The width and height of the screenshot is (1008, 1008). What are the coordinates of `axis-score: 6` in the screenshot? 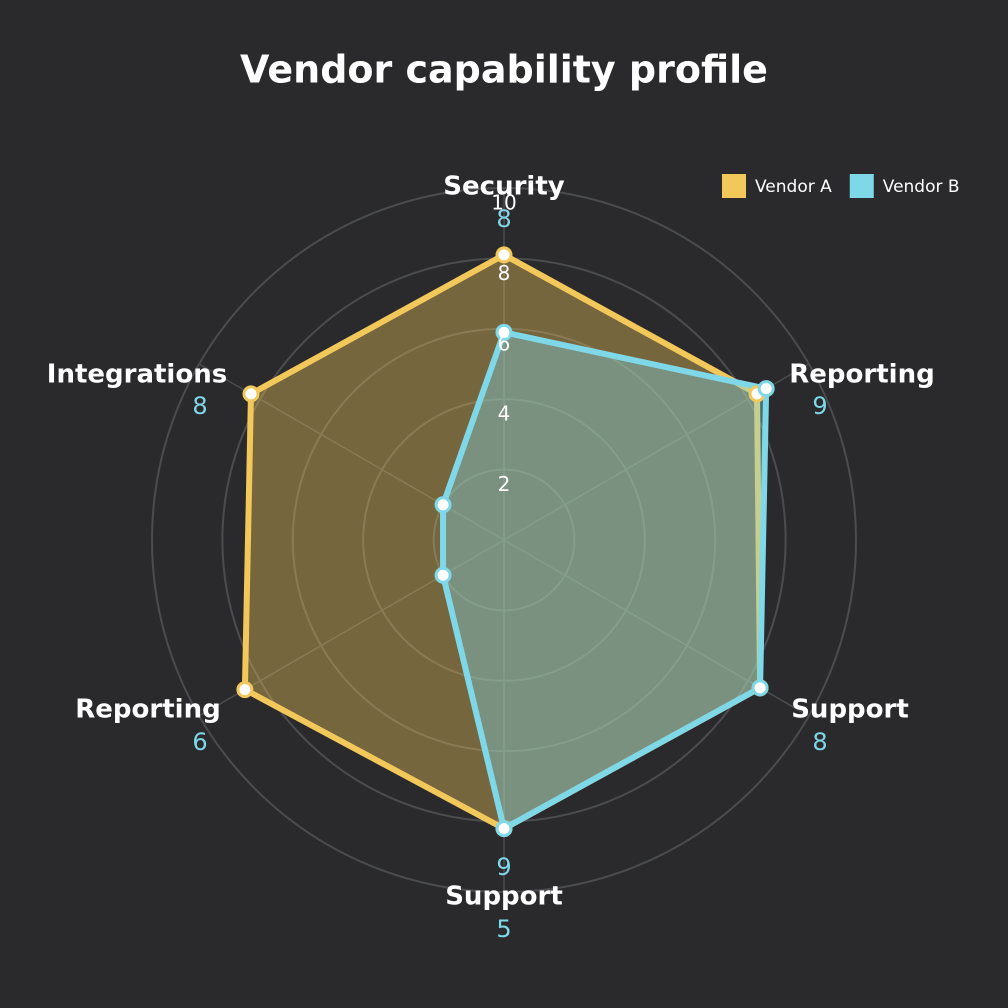 It's located at (199, 742).